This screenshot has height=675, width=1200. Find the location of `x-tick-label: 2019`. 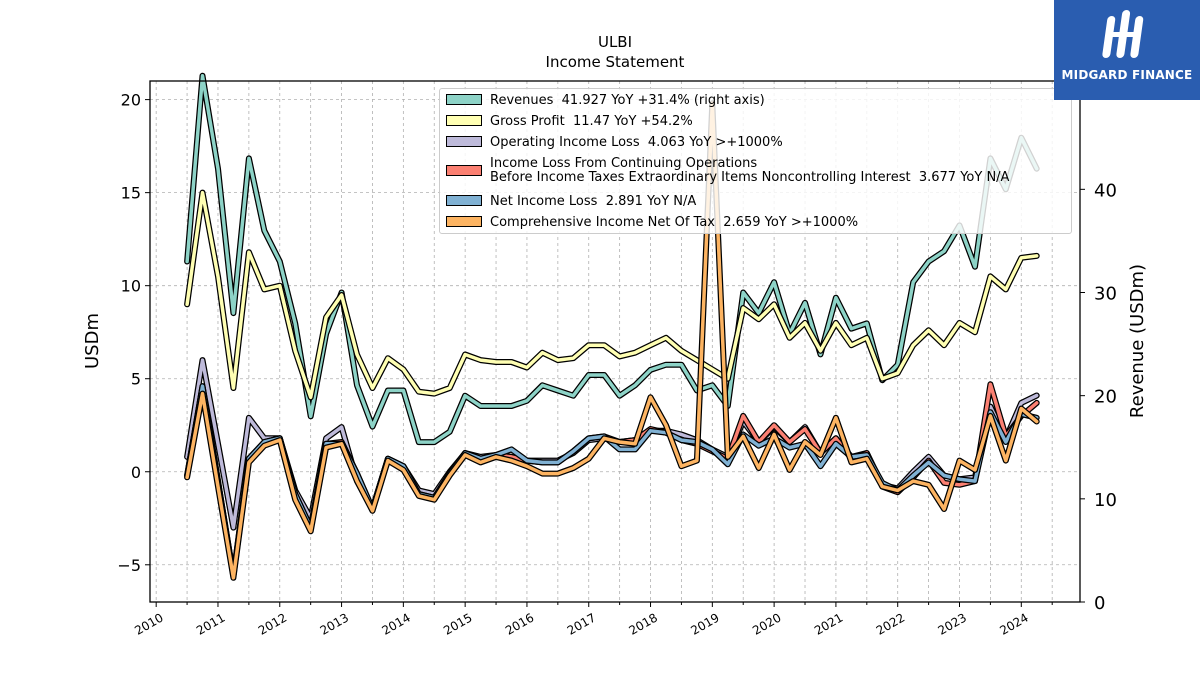

x-tick-label: 2019 is located at coordinates (704, 623).